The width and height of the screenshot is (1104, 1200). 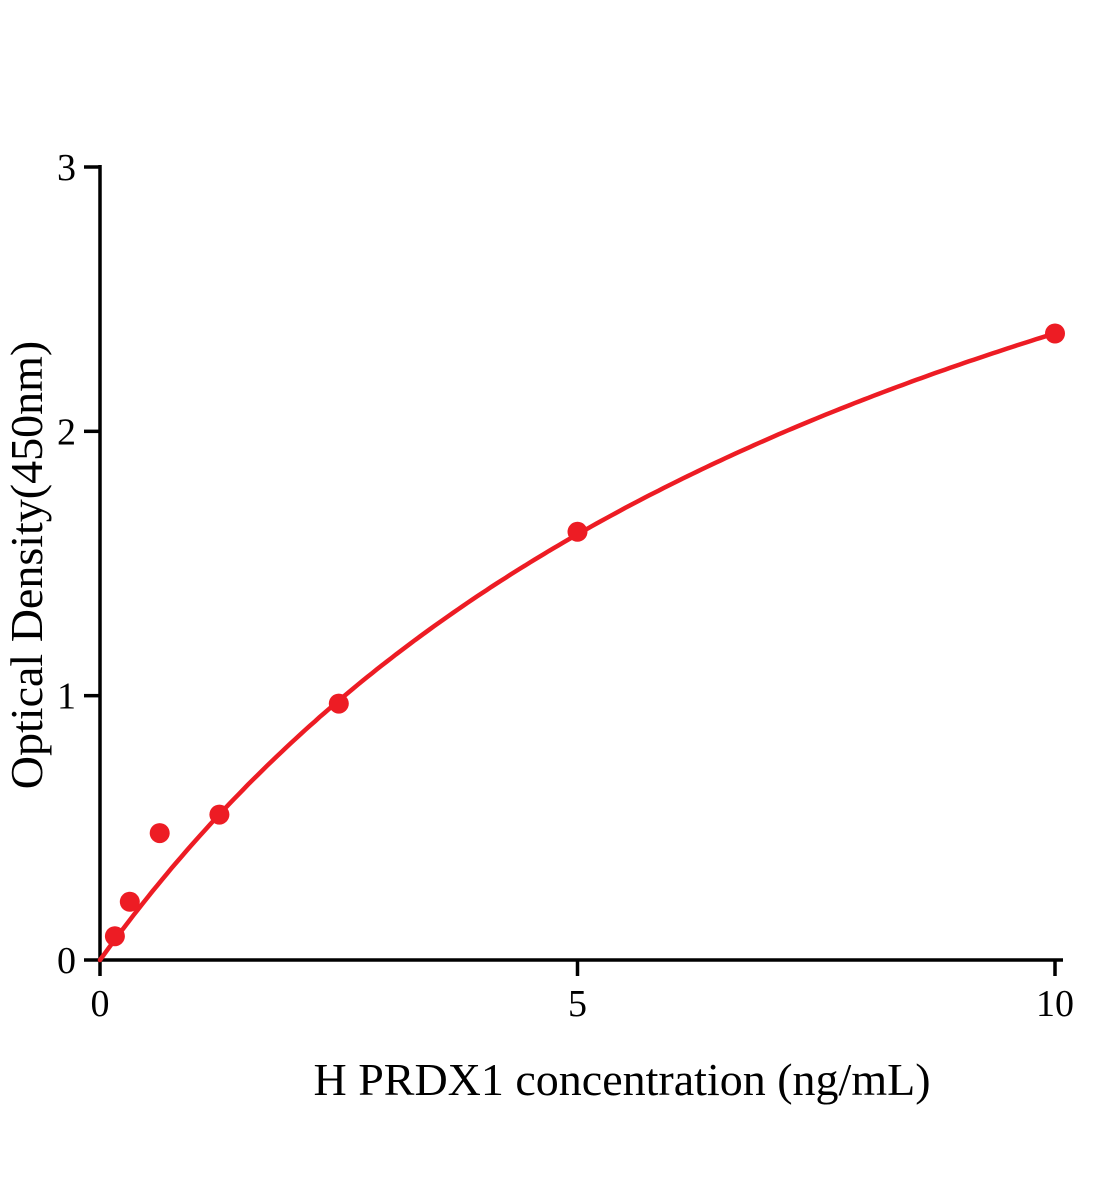 I want to click on y-tick-label: 0, so click(x=66, y=961).